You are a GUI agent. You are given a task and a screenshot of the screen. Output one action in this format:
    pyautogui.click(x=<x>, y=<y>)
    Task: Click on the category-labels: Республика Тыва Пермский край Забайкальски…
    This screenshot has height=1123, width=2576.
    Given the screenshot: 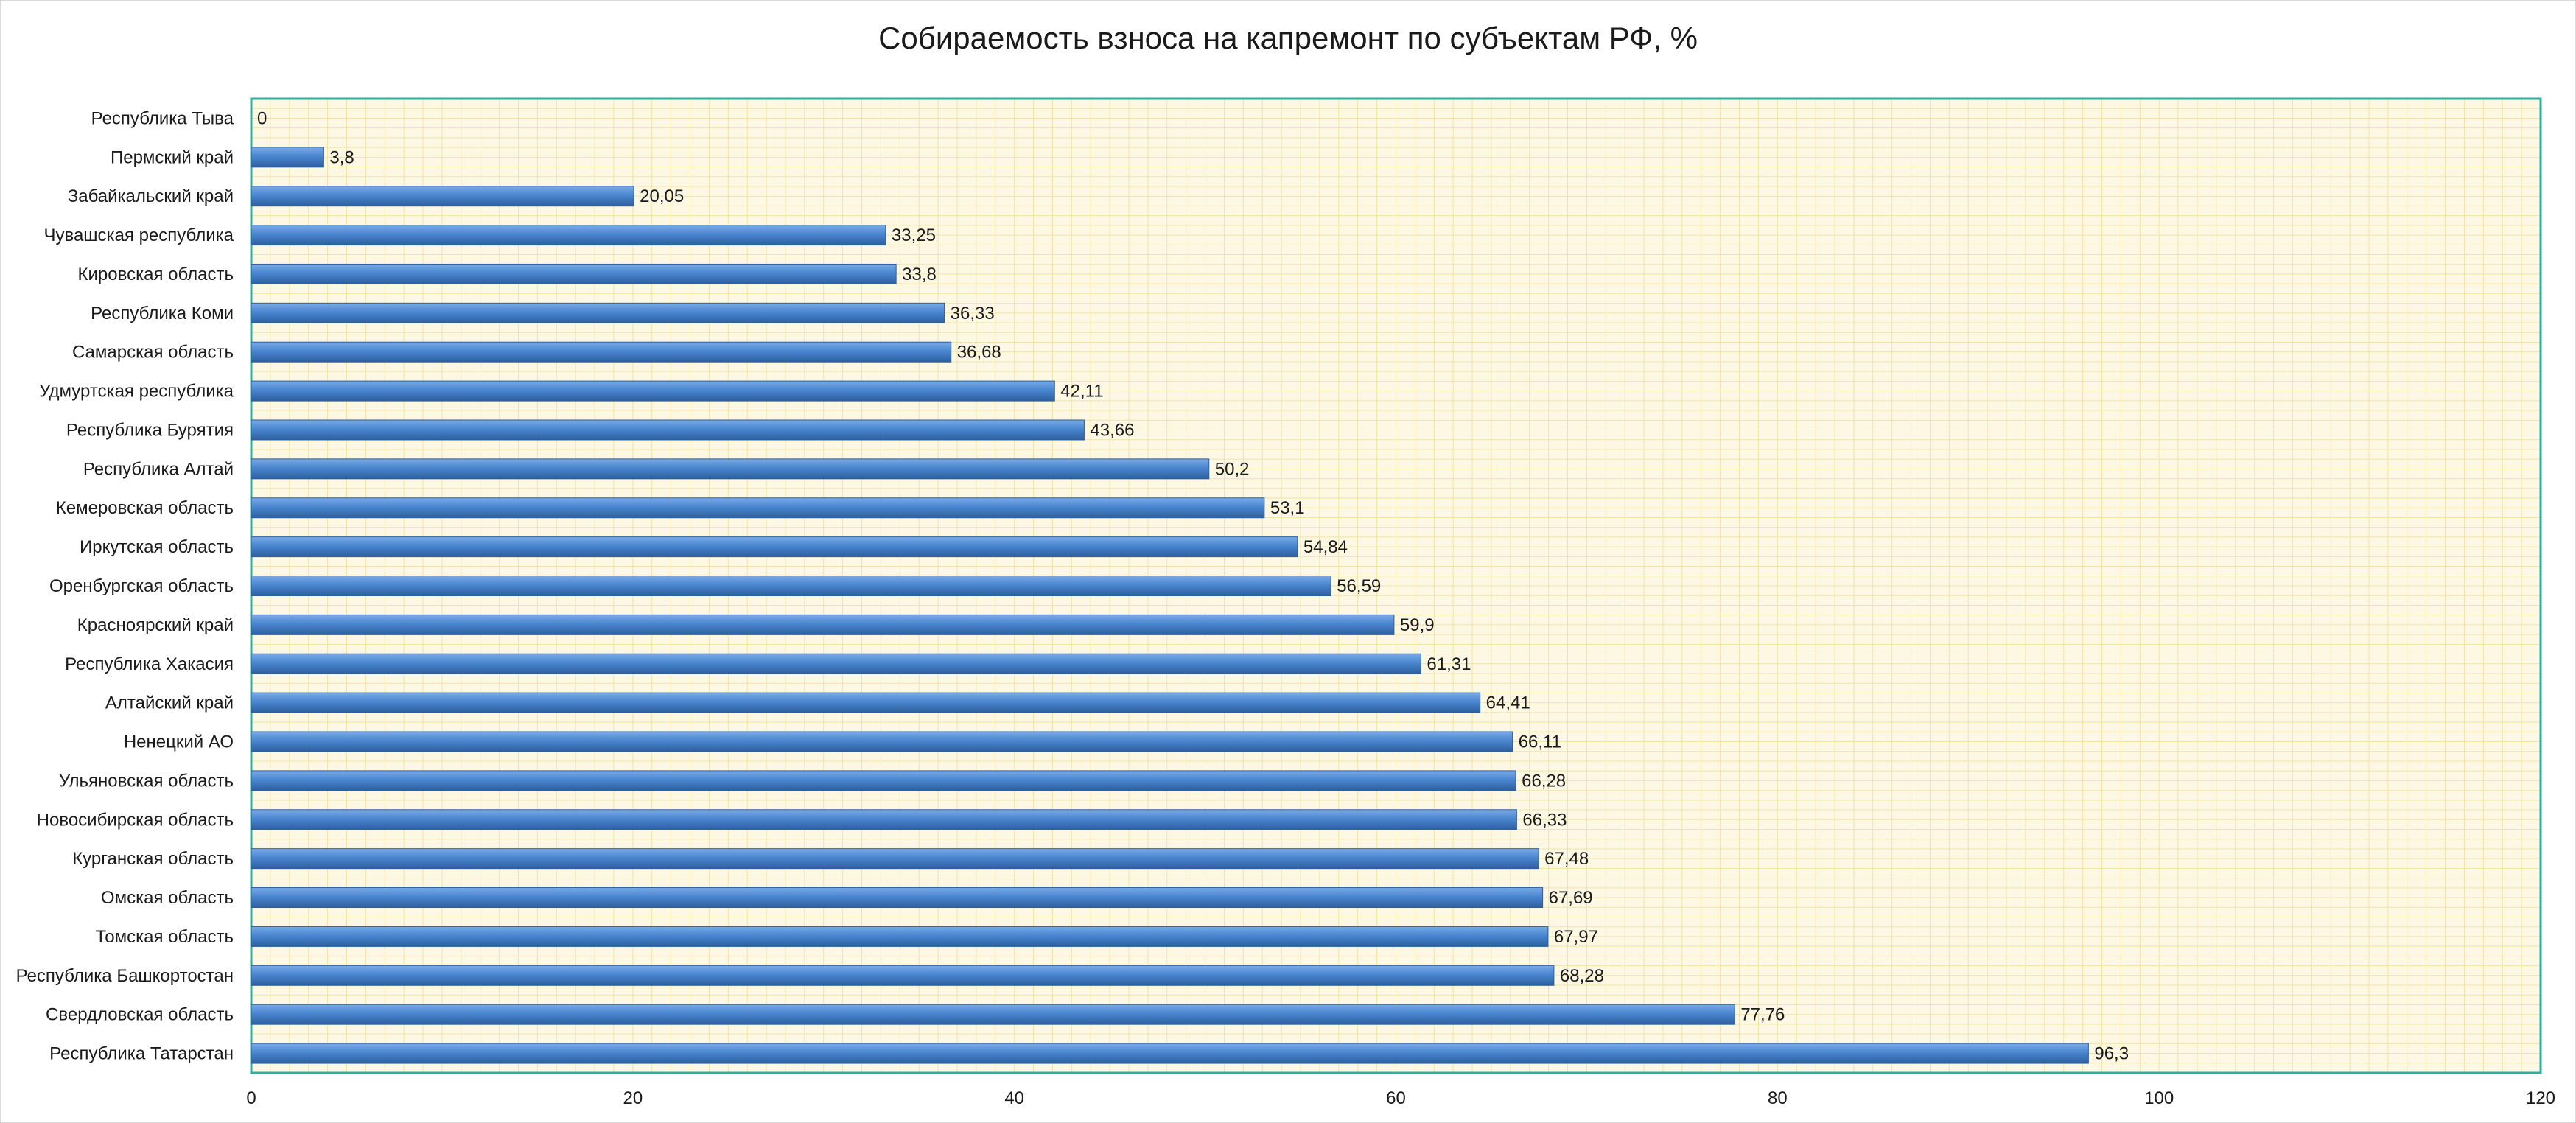 What is the action you would take?
    pyautogui.click(x=125, y=585)
    